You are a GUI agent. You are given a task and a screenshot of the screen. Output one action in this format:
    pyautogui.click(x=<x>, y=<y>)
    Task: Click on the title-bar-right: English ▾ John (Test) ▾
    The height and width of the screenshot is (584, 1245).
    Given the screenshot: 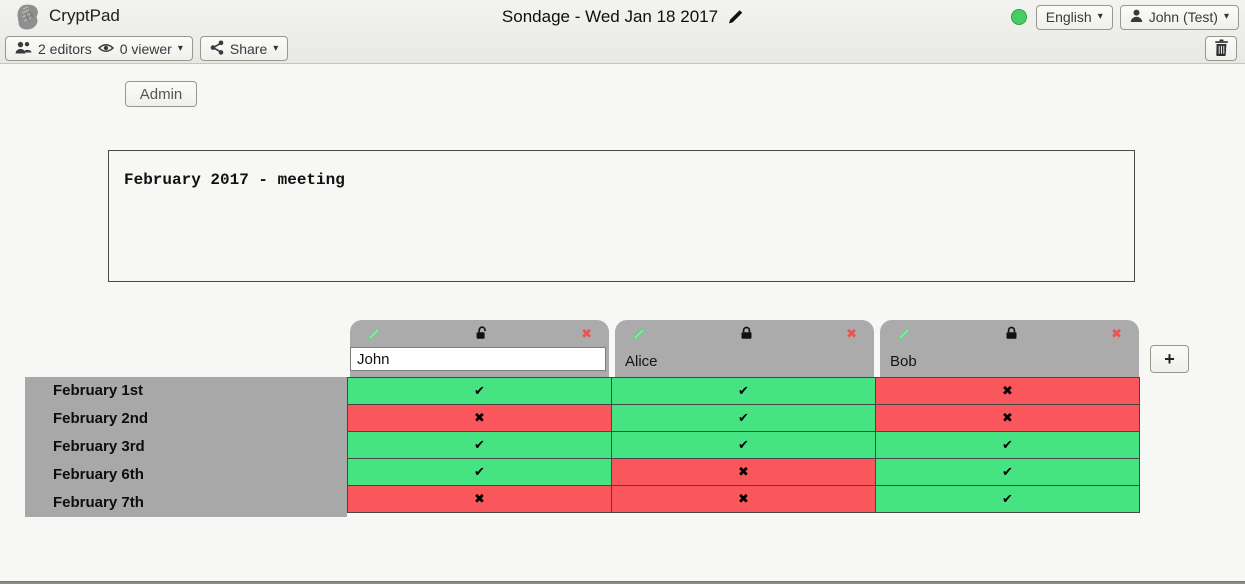 What is the action you would take?
    pyautogui.click(x=1124, y=17)
    